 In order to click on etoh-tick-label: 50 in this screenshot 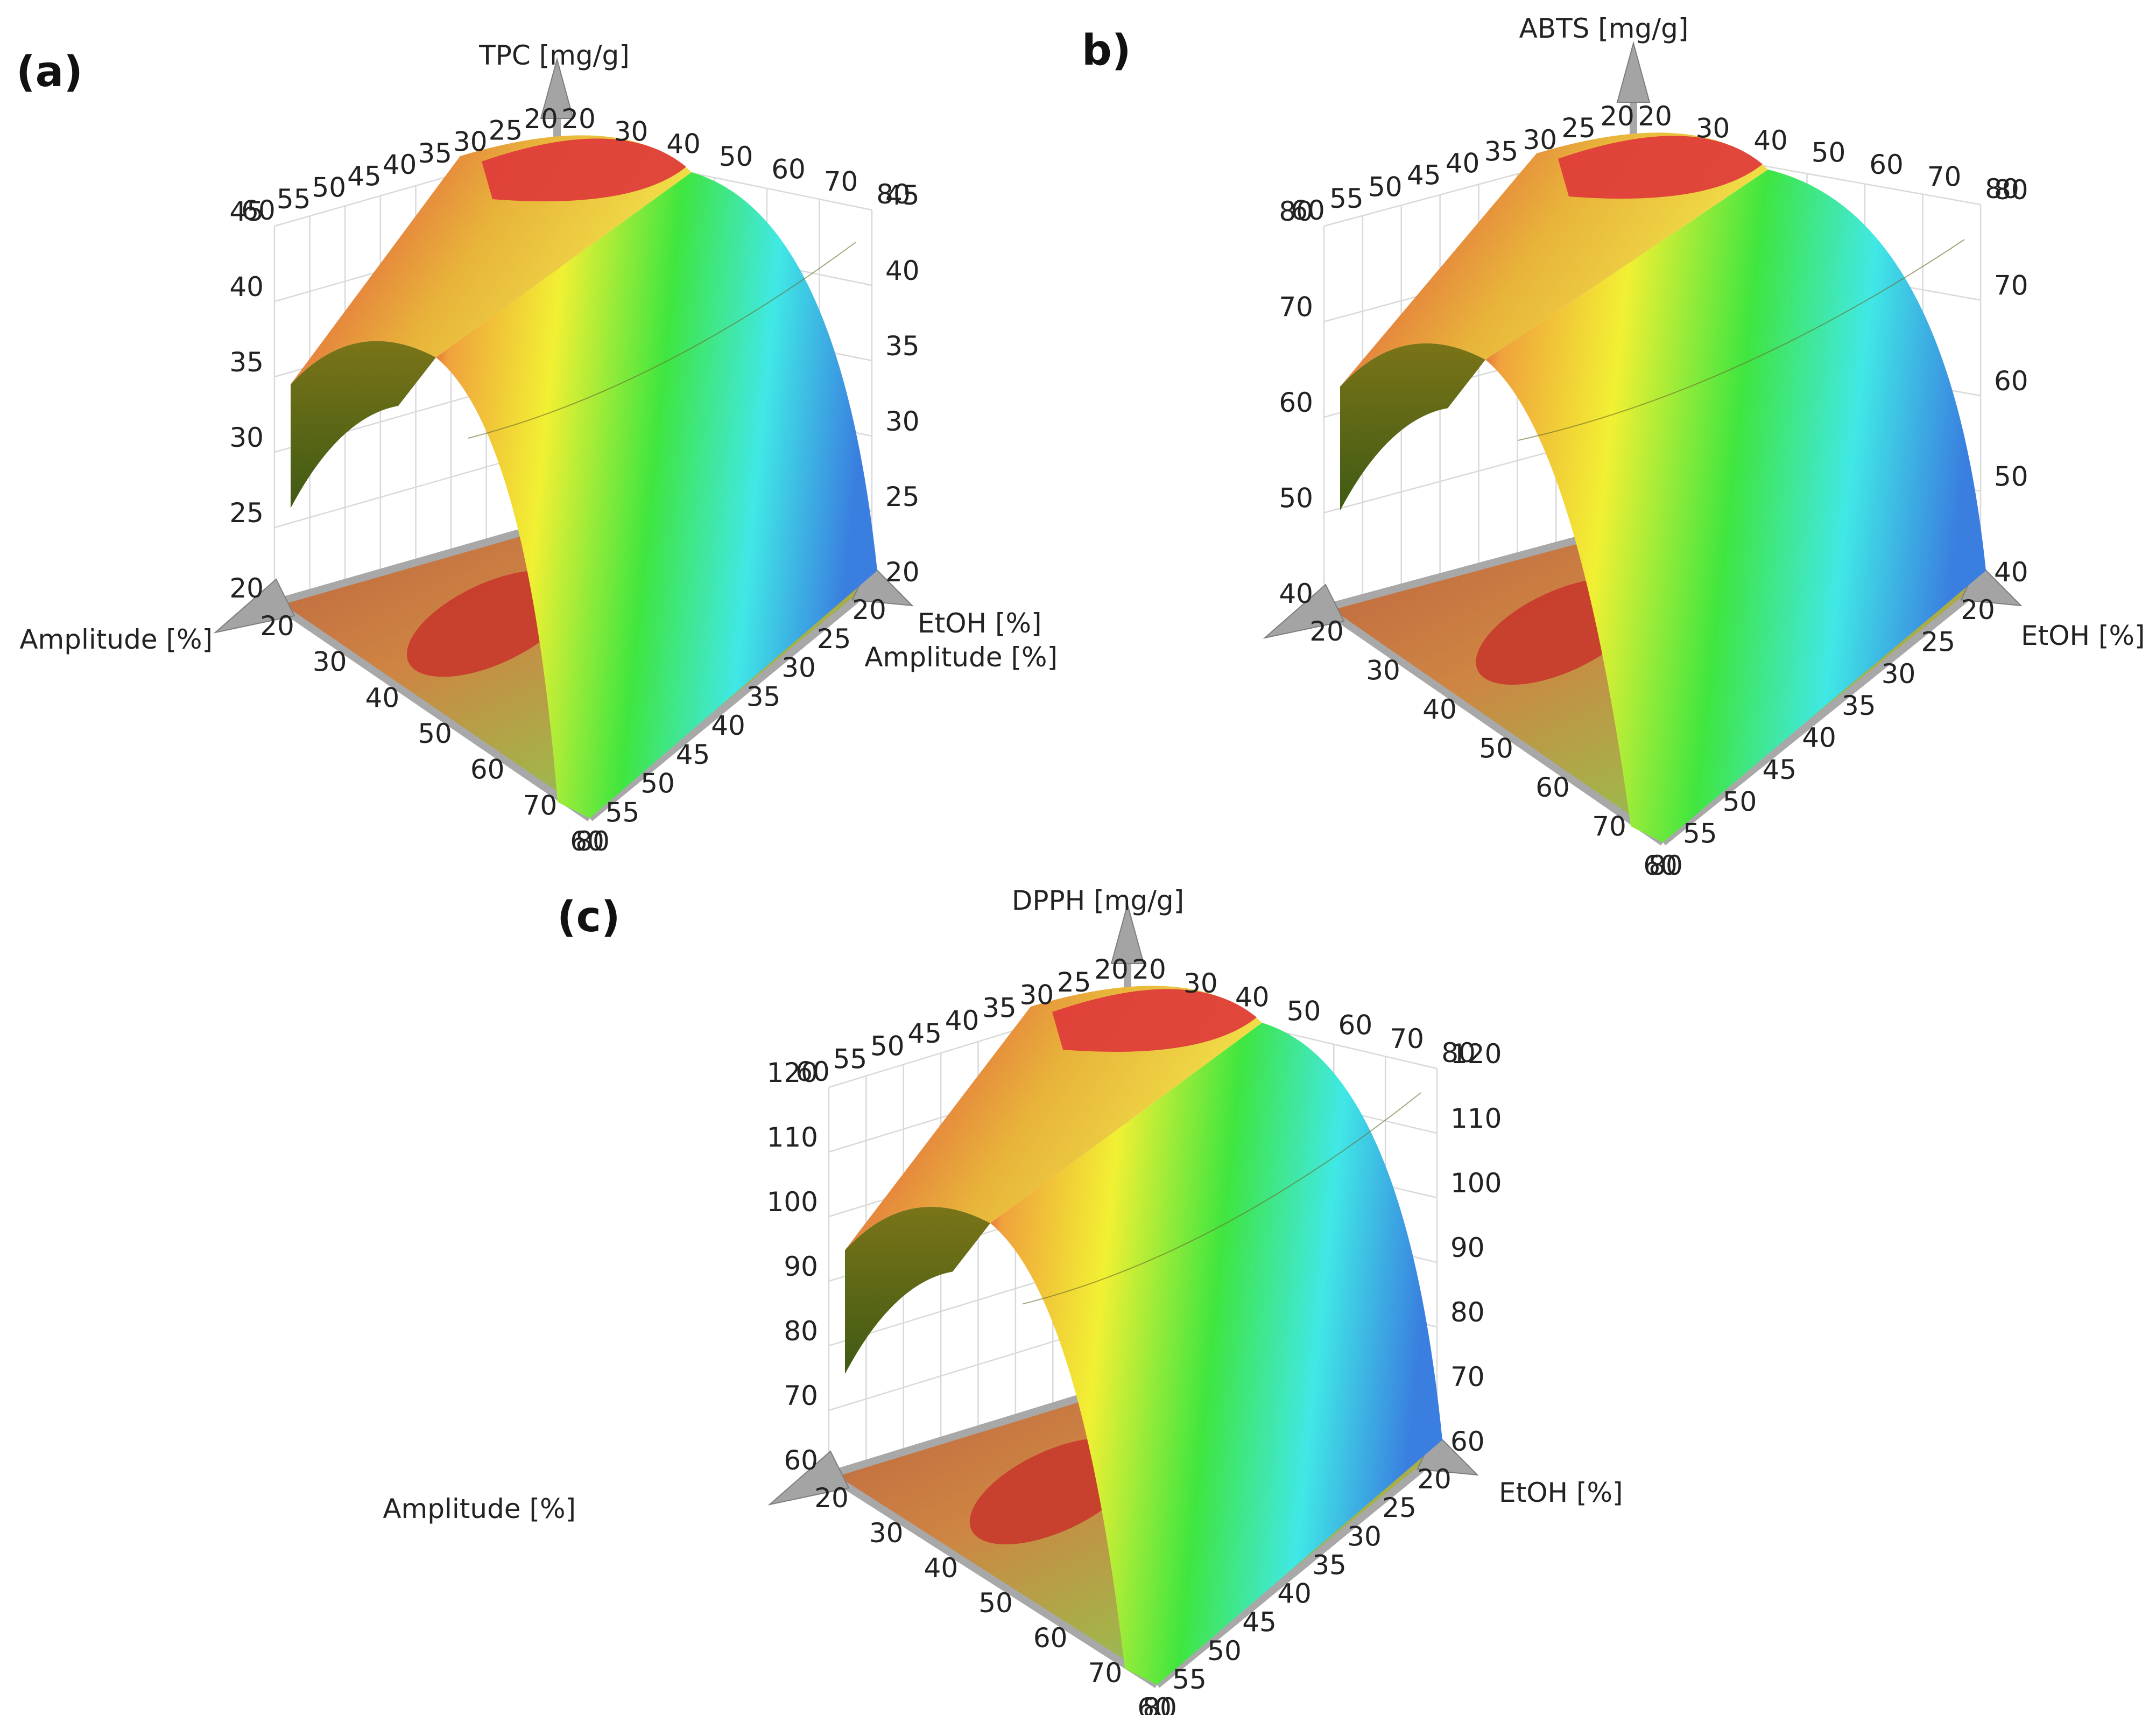, I will do `click(1224, 1651)`.